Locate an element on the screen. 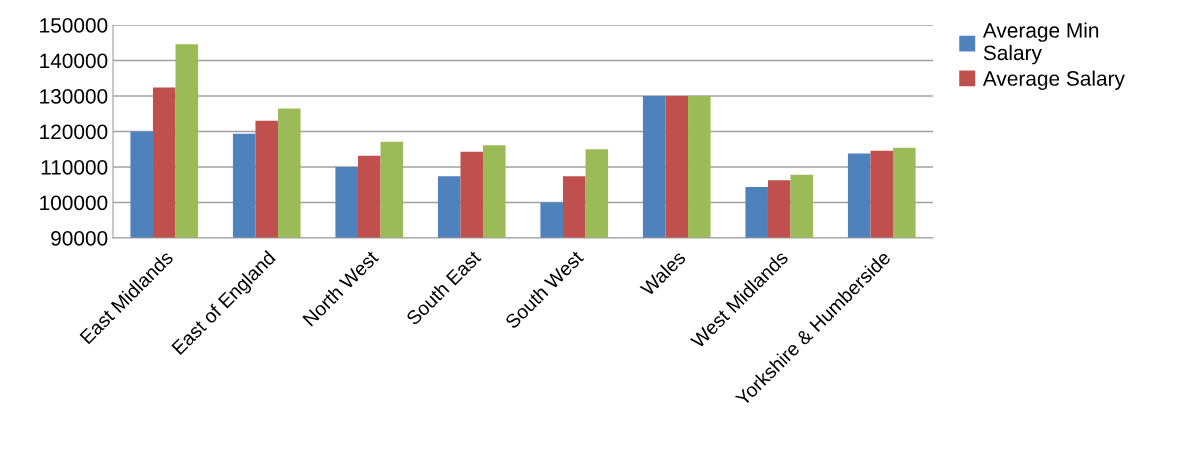  y-tick-label: 120000 is located at coordinates (74, 132).